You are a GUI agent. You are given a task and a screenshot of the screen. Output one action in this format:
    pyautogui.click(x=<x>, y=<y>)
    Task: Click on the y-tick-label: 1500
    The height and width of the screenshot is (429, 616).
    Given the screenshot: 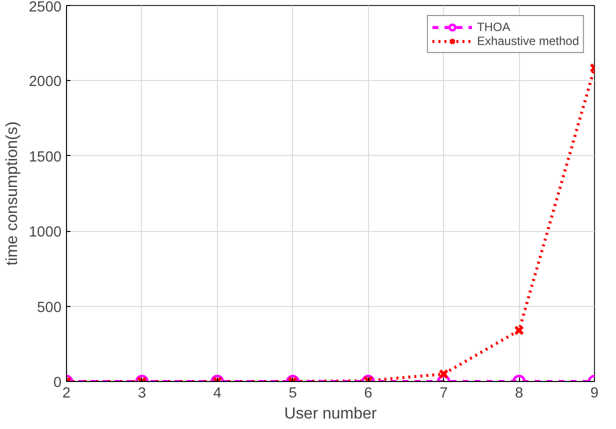 What is the action you would take?
    pyautogui.click(x=45, y=157)
    